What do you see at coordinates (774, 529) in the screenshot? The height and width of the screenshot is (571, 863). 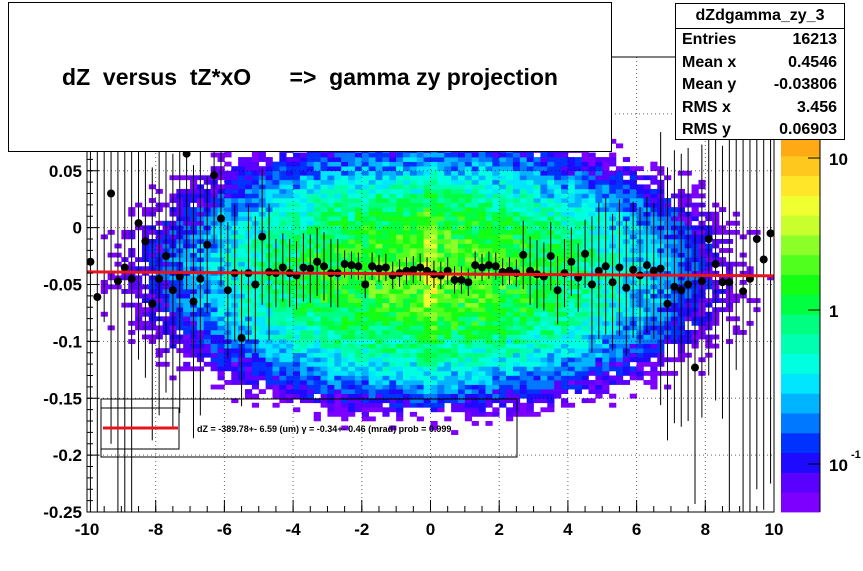 I see `x-tick-label: 10` at bounding box center [774, 529].